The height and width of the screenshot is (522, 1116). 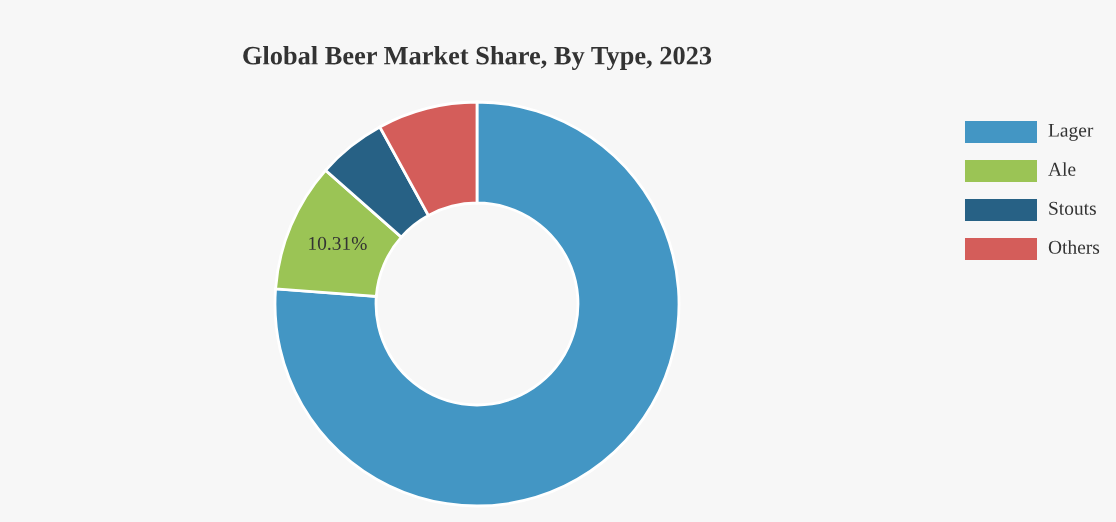 What do you see at coordinates (1074, 247) in the screenshot?
I see `legend-label: Others` at bounding box center [1074, 247].